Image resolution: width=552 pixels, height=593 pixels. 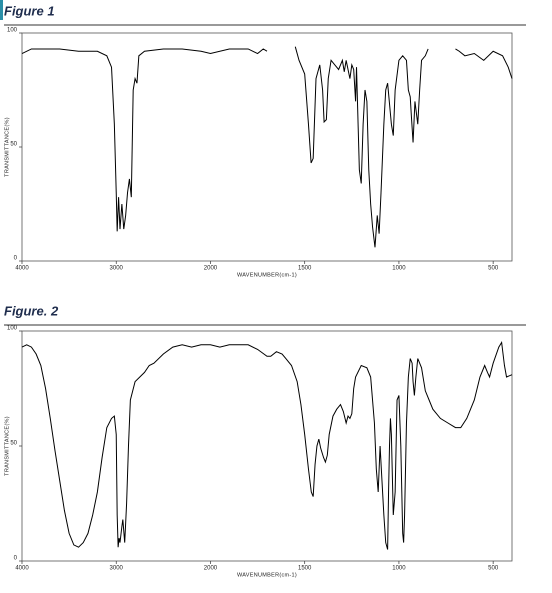 What do you see at coordinates (29, 10) in the screenshot?
I see `chart-title: Figure 1` at bounding box center [29, 10].